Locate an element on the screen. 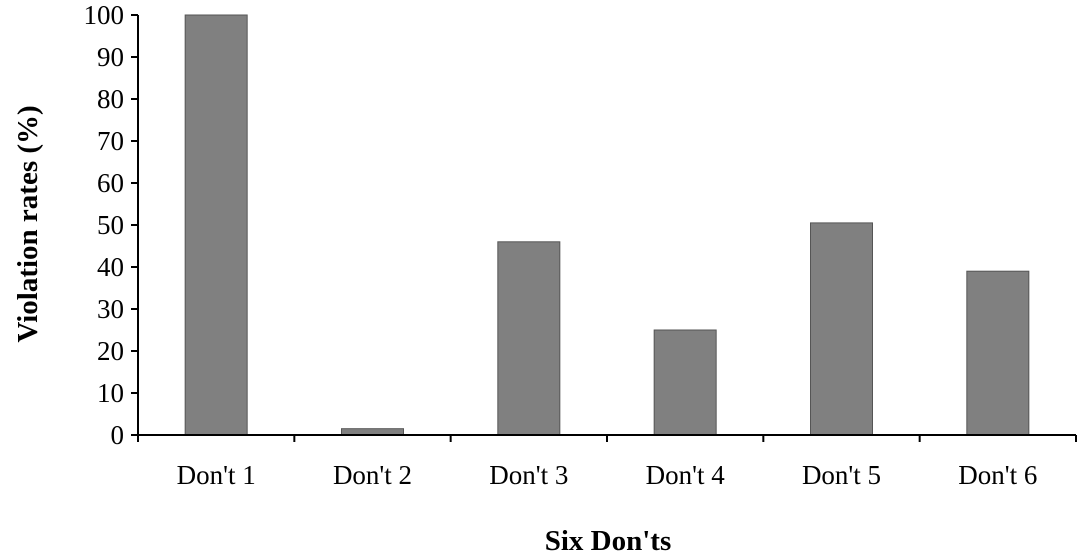 The width and height of the screenshot is (1084, 554). x-axis is located at coordinates (607, 438).